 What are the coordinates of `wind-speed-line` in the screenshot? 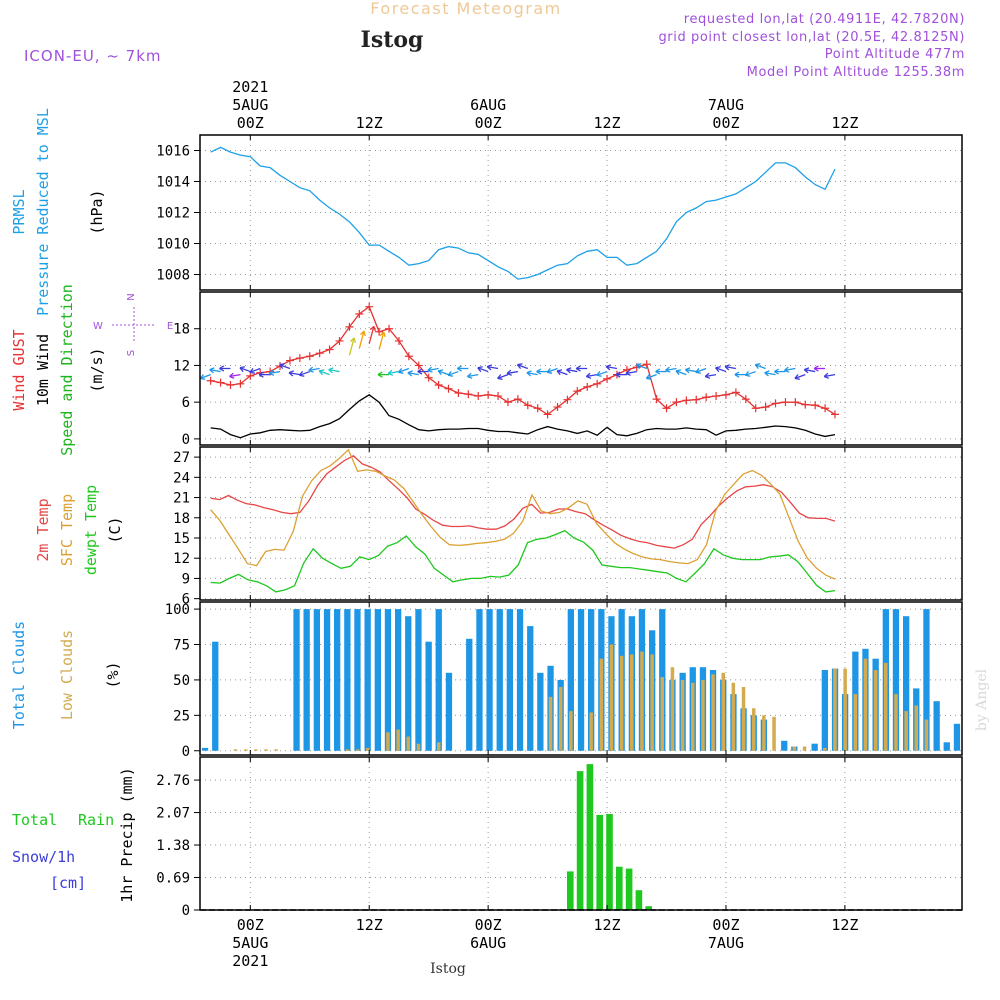 It's located at (523, 416).